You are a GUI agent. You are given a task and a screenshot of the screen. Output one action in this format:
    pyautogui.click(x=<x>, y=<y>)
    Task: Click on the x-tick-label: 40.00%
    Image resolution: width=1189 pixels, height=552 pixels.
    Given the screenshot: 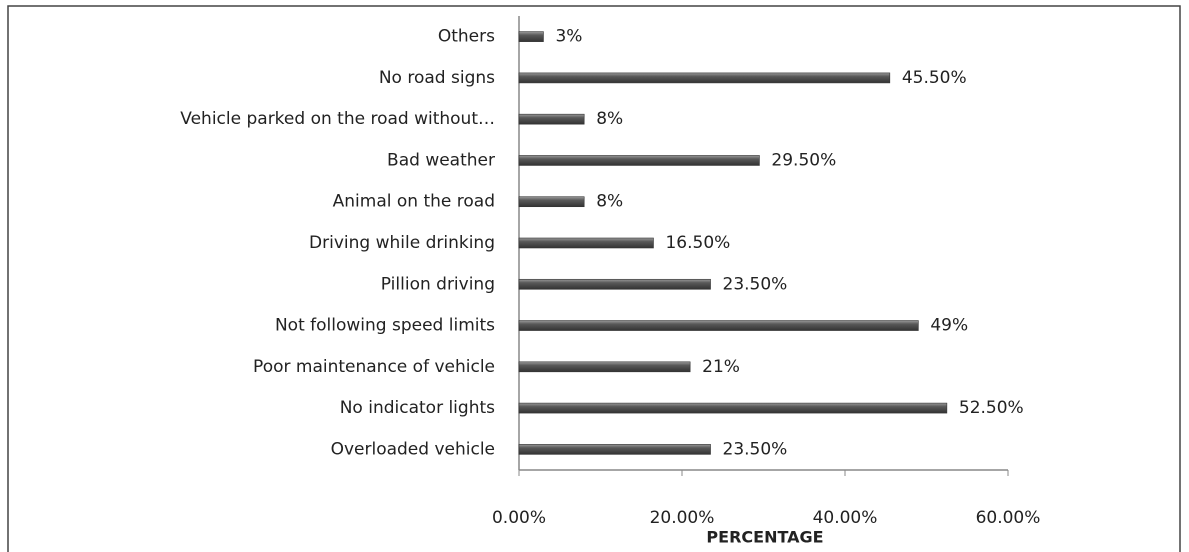 What is the action you would take?
    pyautogui.click(x=845, y=518)
    